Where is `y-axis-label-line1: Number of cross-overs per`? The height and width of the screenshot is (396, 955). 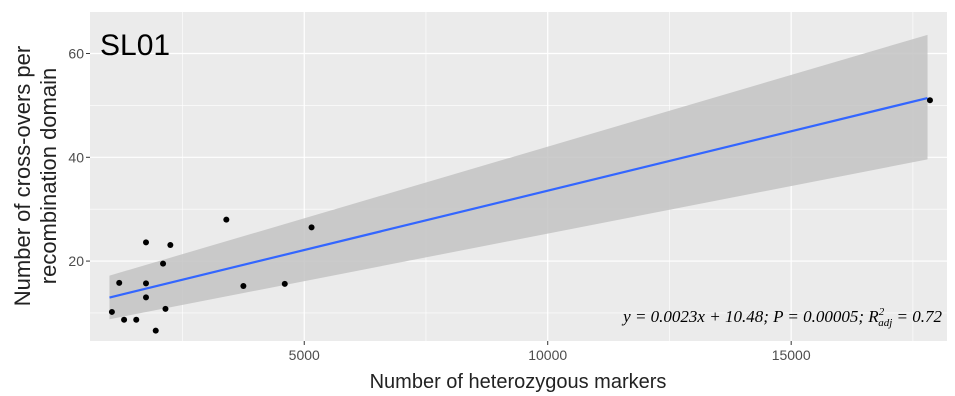
y-axis-label-line1: Number of cross-overs per is located at coordinates (22, 176).